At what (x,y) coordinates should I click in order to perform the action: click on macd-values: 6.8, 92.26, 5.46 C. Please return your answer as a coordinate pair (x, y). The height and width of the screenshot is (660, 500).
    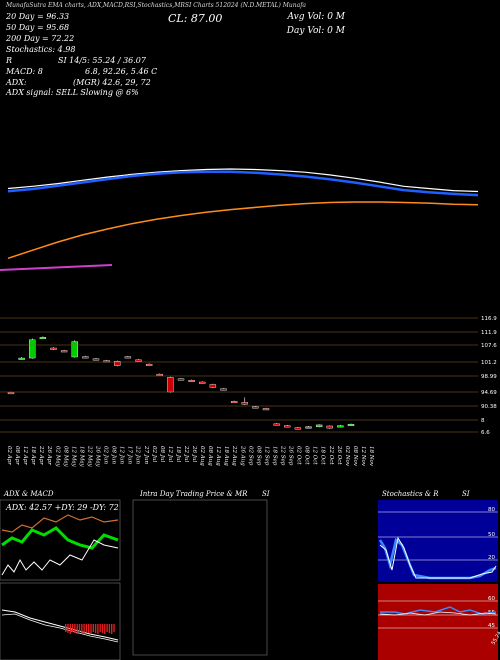
    Looking at the image, I should click on (121, 71).